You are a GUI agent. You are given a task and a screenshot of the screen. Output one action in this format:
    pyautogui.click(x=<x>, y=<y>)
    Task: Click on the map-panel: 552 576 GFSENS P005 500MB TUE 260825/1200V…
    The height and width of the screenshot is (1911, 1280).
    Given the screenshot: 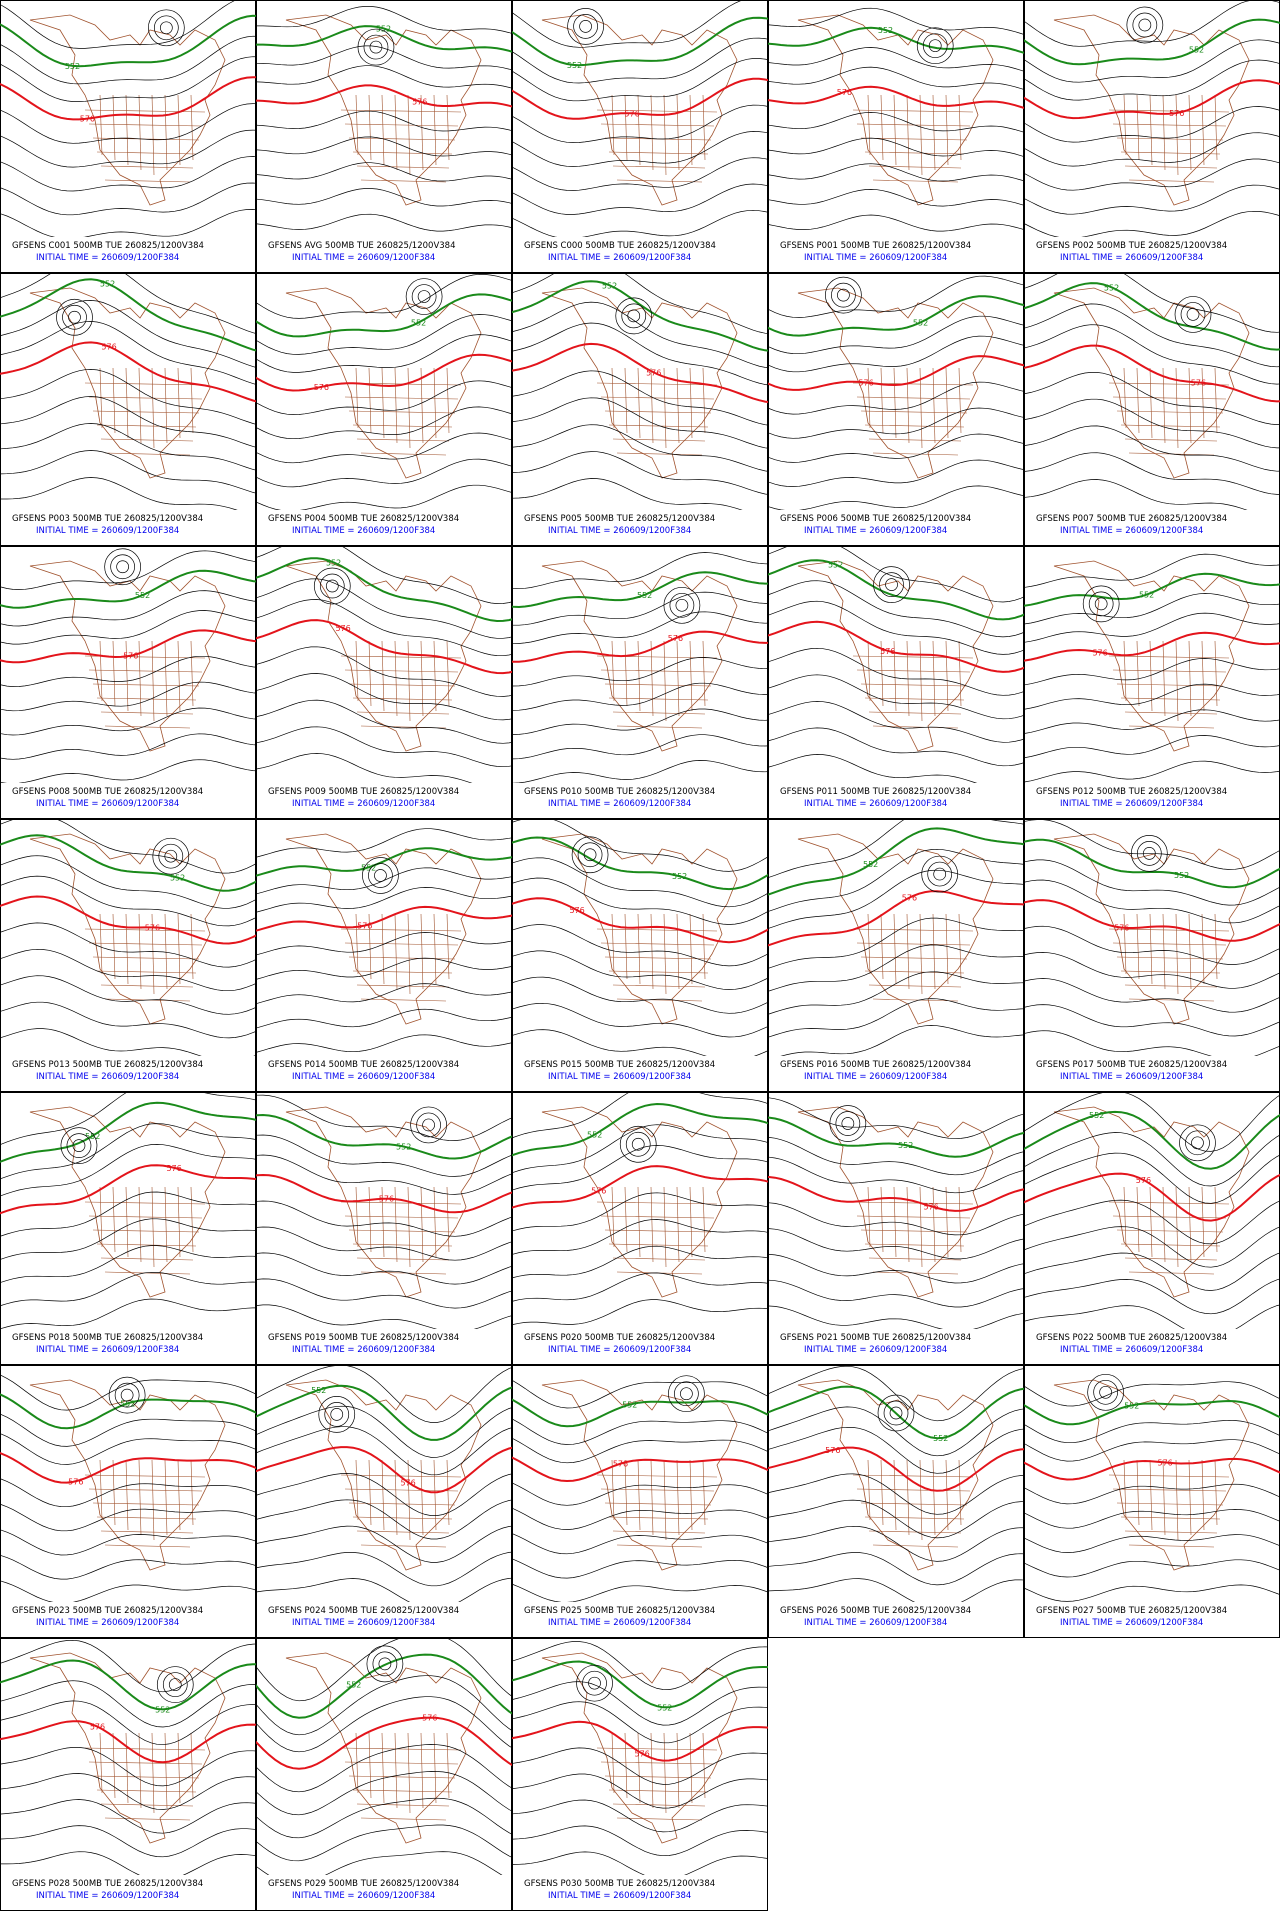 What is the action you would take?
    pyautogui.click(x=640, y=409)
    